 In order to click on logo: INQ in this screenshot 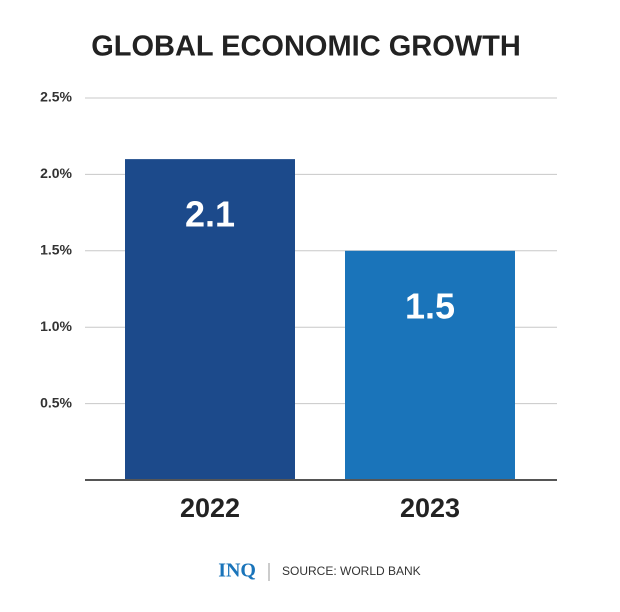, I will do `click(237, 571)`.